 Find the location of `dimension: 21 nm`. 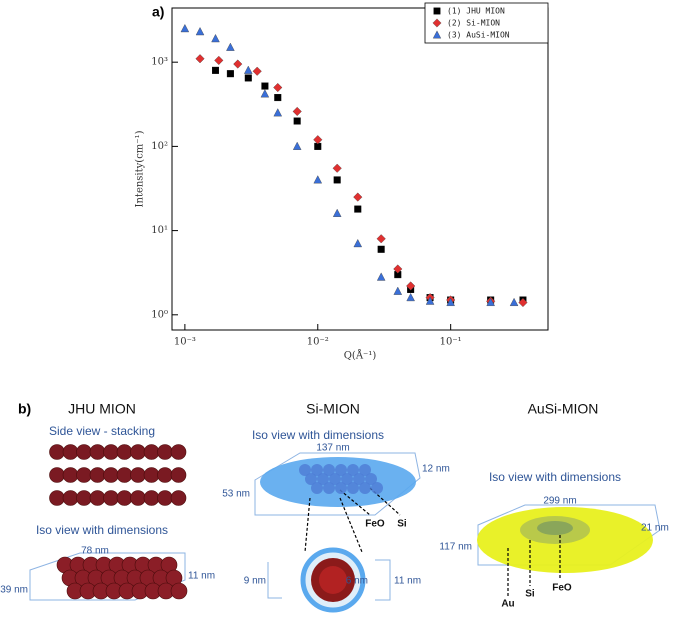

dimension: 21 nm is located at coordinates (655, 528).